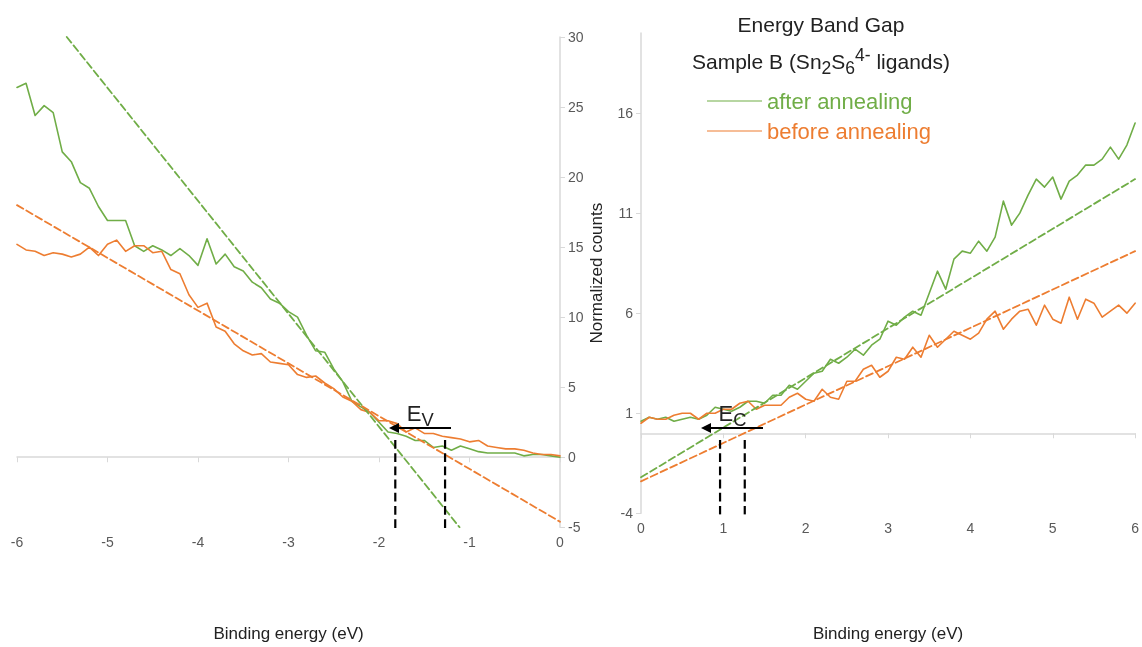 This screenshot has width=1142, height=647. What do you see at coordinates (821, 24) in the screenshot?
I see `chart-title: Energy Band Gap` at bounding box center [821, 24].